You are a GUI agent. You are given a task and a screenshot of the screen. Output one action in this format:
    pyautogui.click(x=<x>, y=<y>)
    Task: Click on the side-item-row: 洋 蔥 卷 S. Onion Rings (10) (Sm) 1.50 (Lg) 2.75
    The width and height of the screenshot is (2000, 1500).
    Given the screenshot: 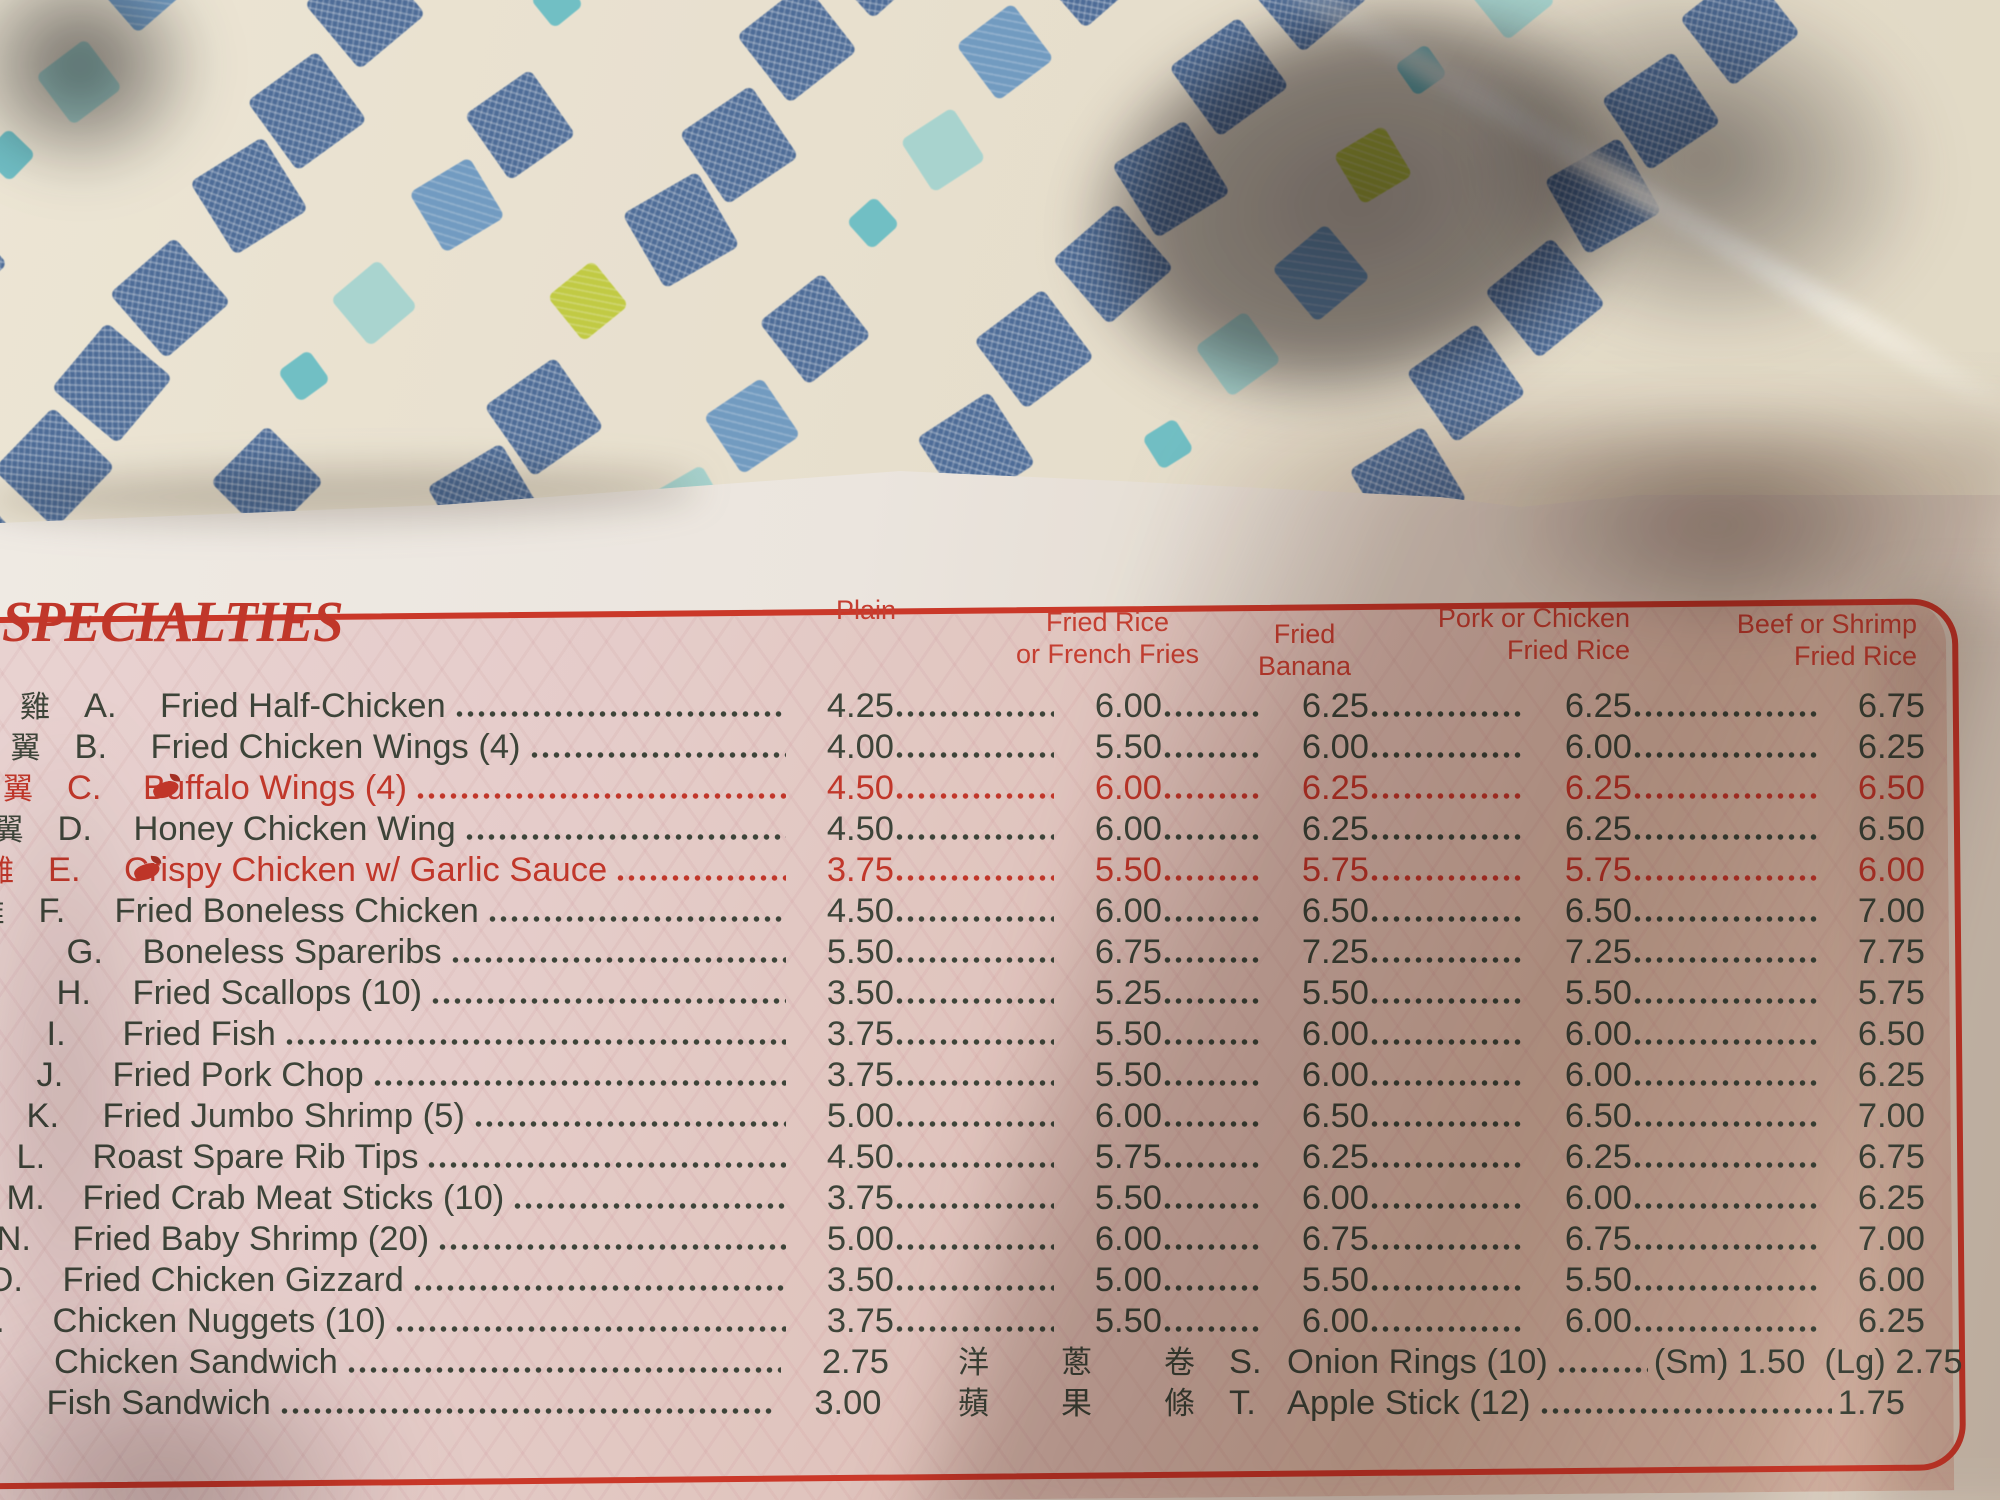 What is the action you would take?
    pyautogui.click(x=1479, y=1358)
    